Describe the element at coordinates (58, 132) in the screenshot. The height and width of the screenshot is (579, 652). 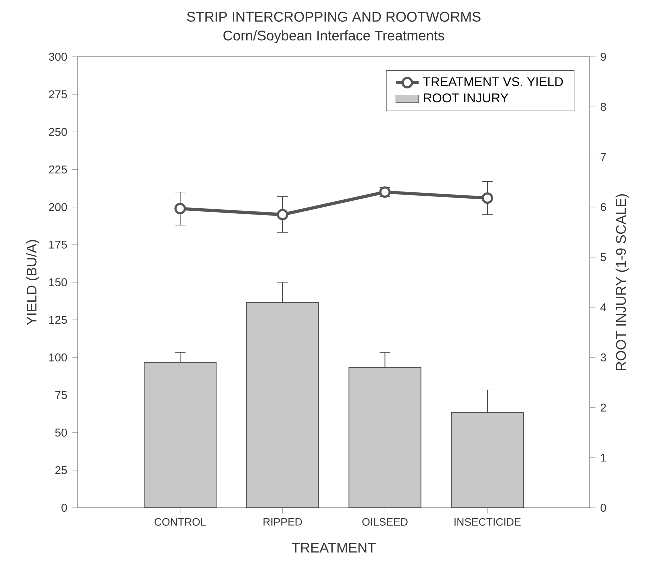
I see `y-tick-label: 250` at that location.